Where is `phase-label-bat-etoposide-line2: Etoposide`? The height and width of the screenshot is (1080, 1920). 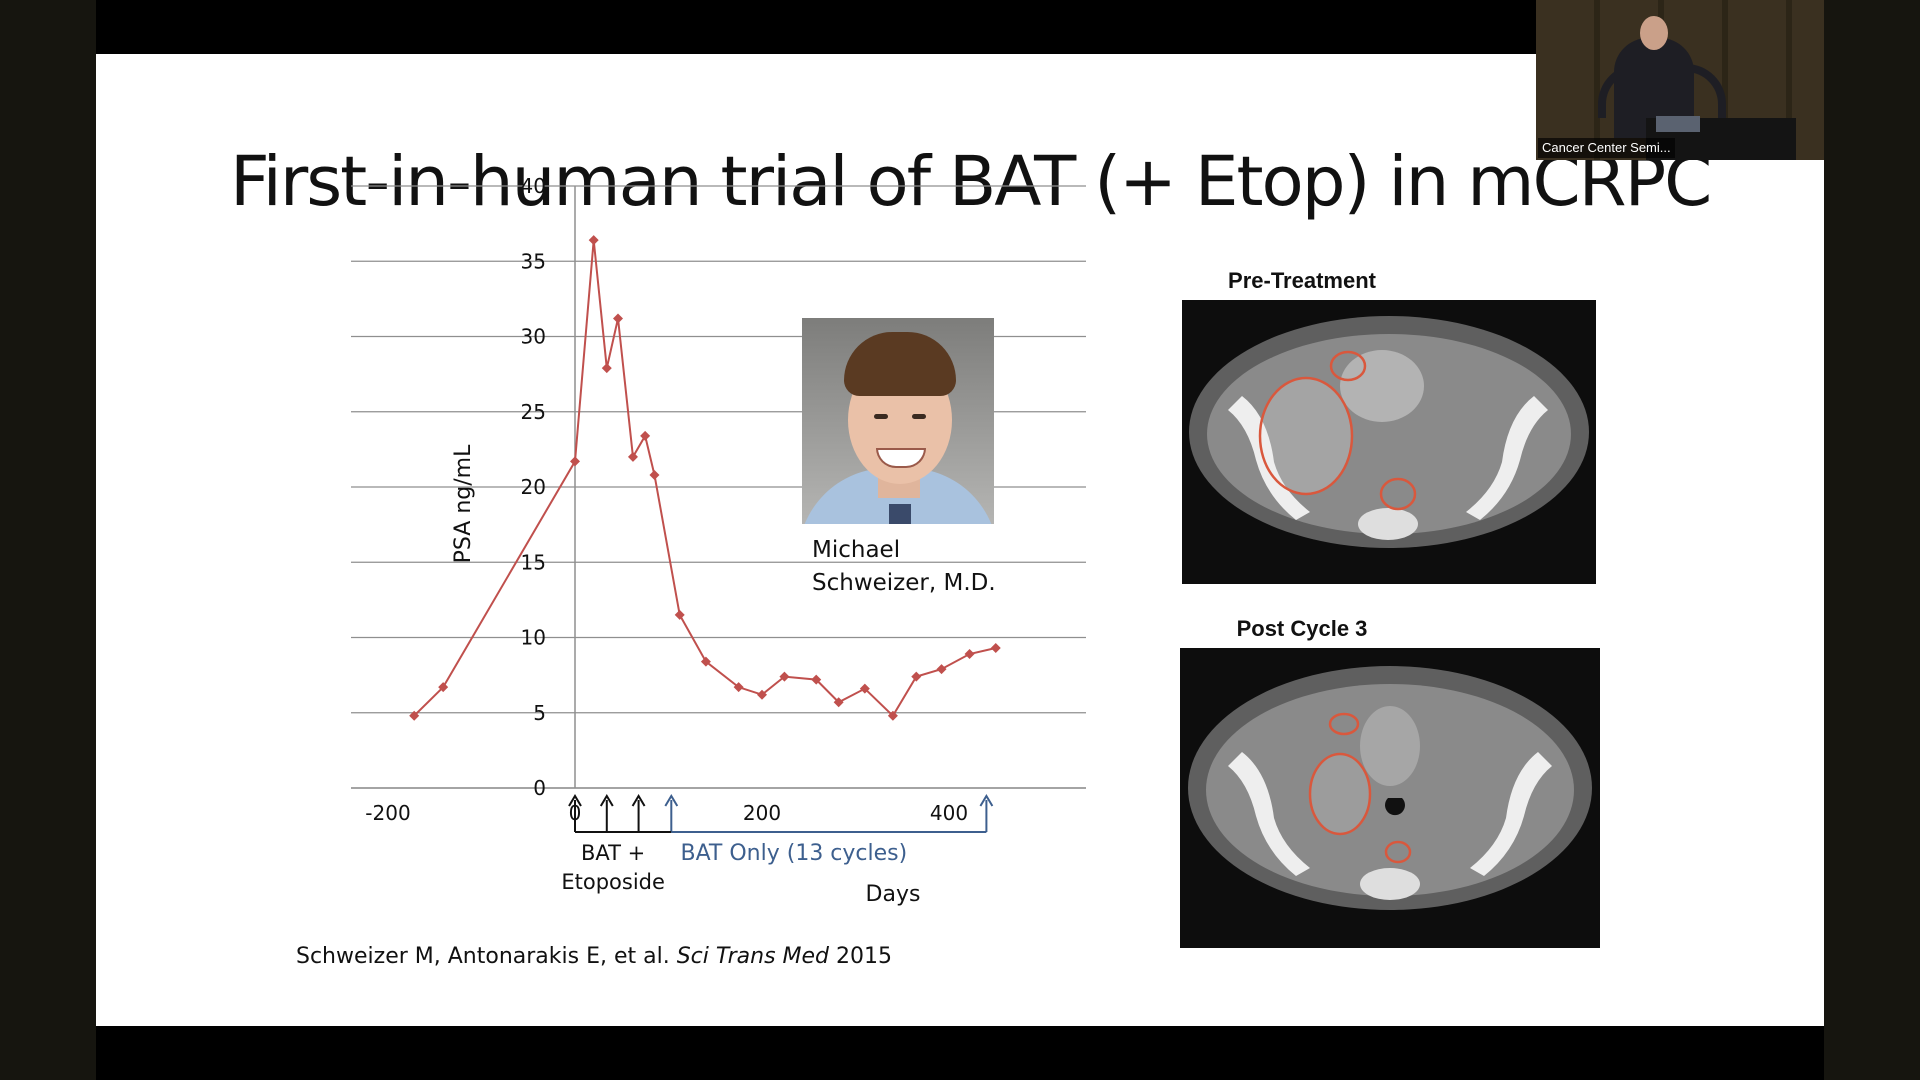 phase-label-bat-etoposide-line2: Etoposide is located at coordinates (613, 882).